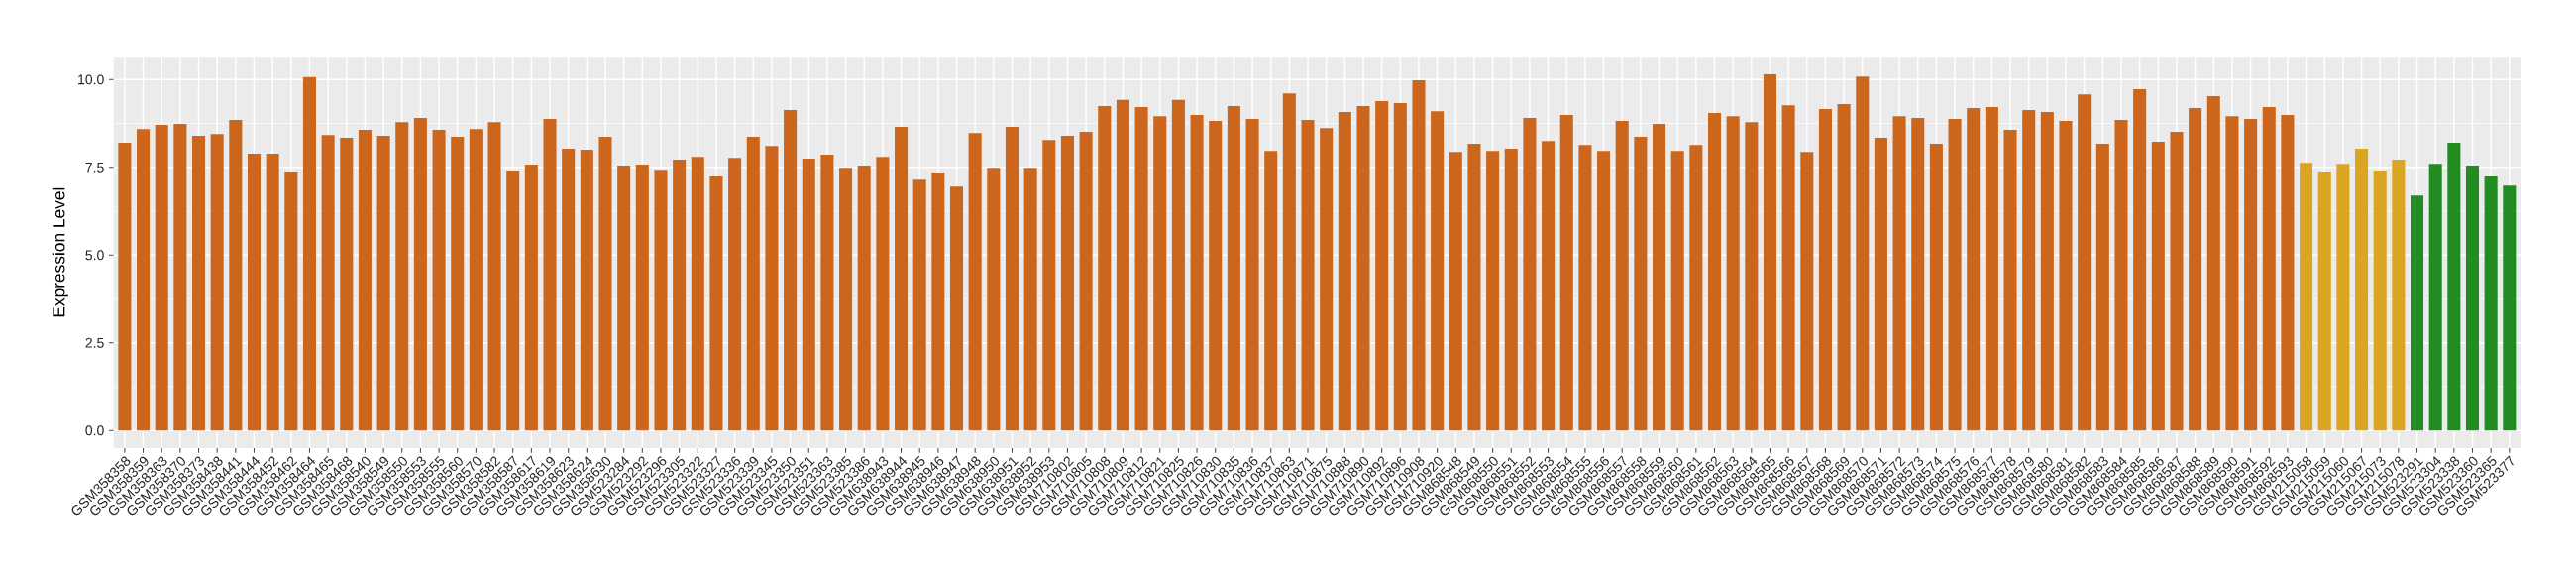 This screenshot has width=2576, height=575. I want to click on y-tick-label: 10.0, so click(91, 79).